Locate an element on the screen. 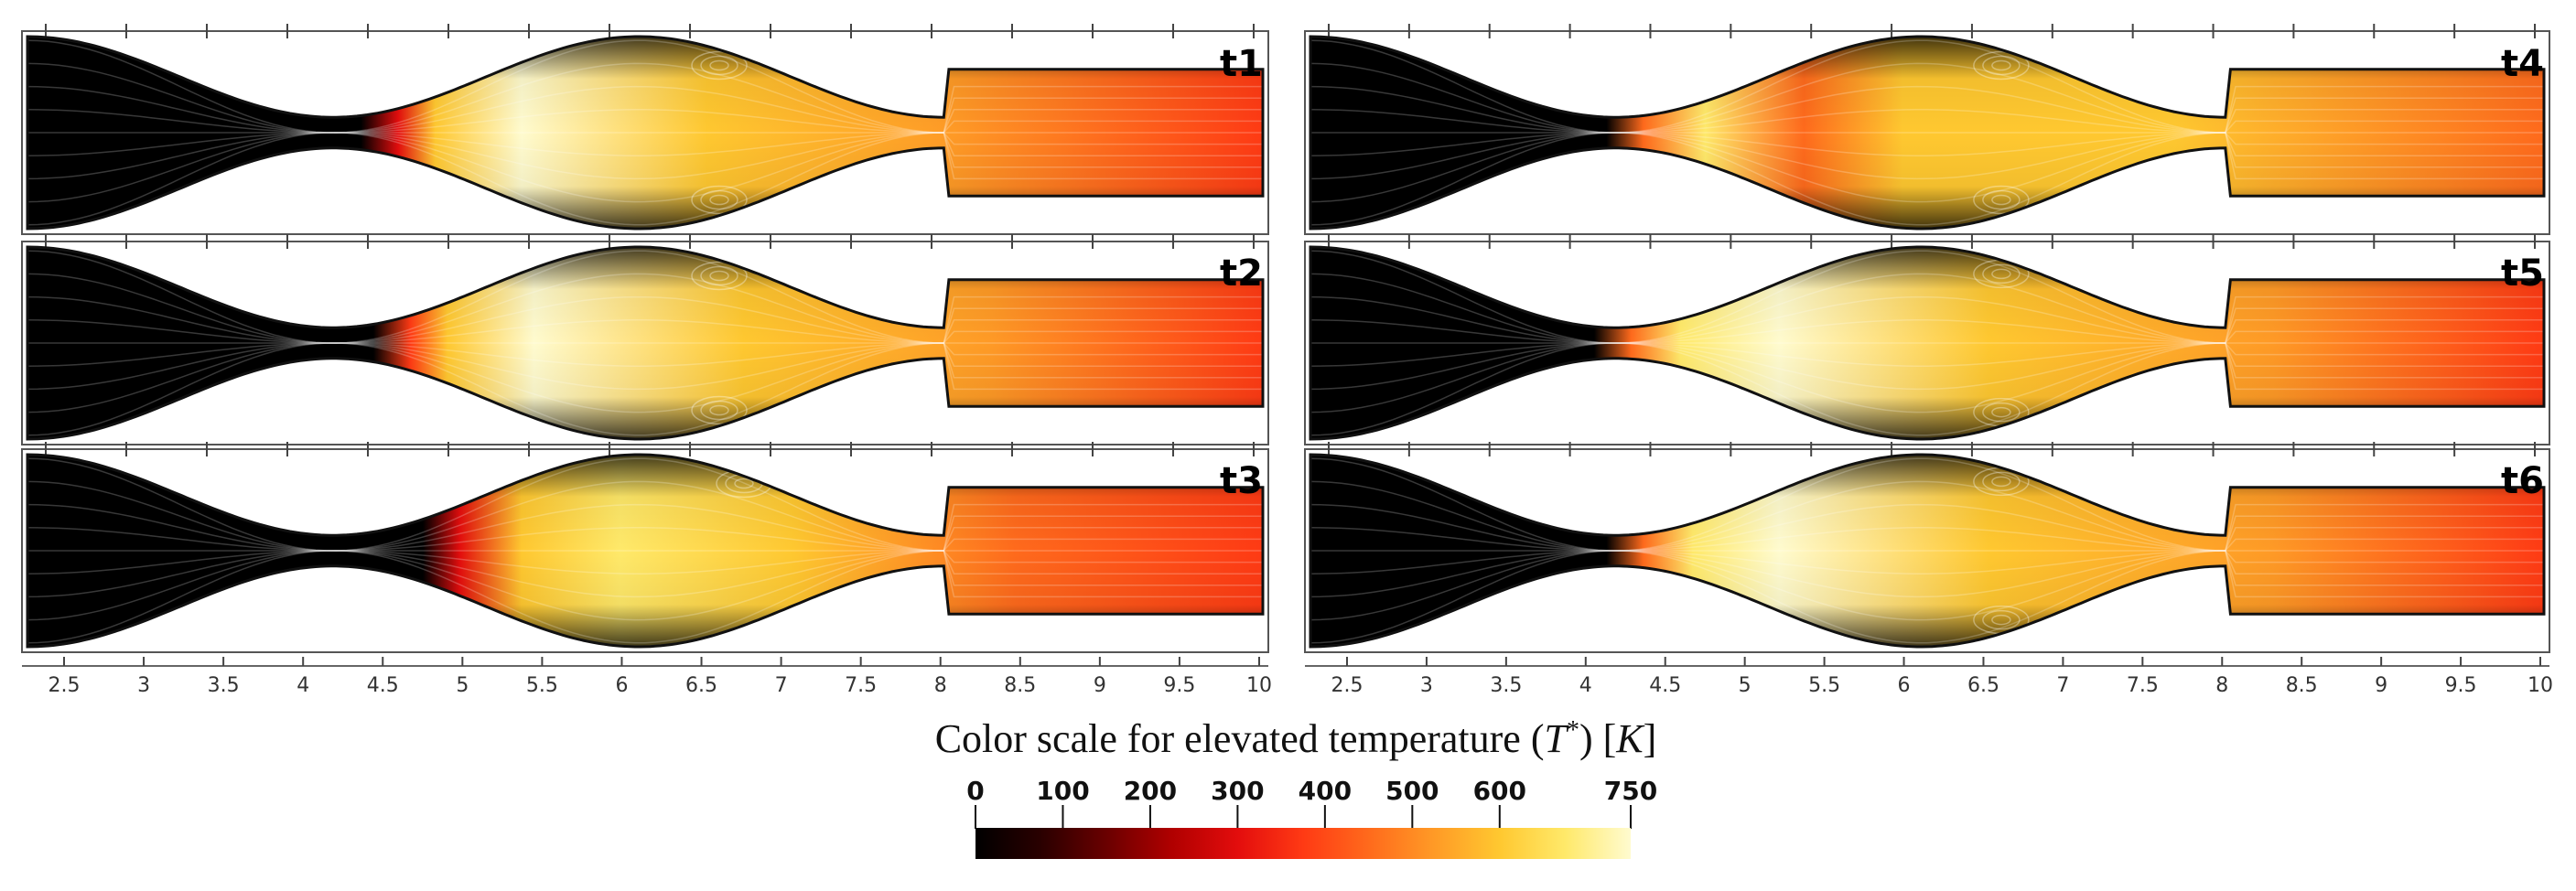 The width and height of the screenshot is (2576, 891). simulation-panel-t3 is located at coordinates (645, 547).